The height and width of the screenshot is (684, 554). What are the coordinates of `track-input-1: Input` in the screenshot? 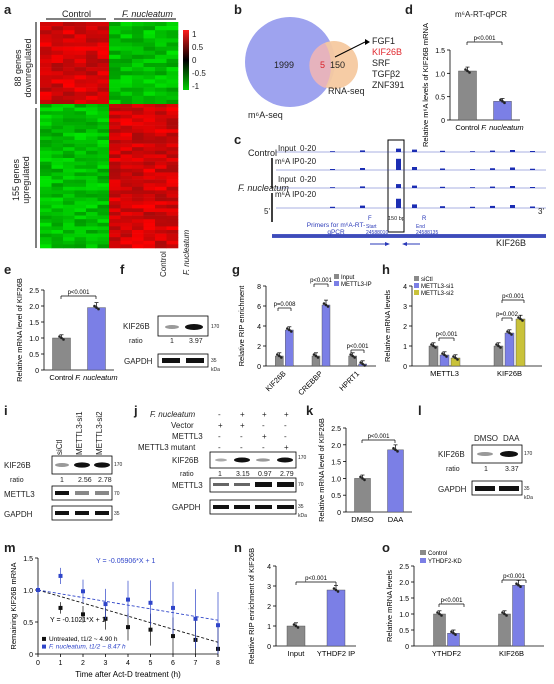 It's located at (287, 148).